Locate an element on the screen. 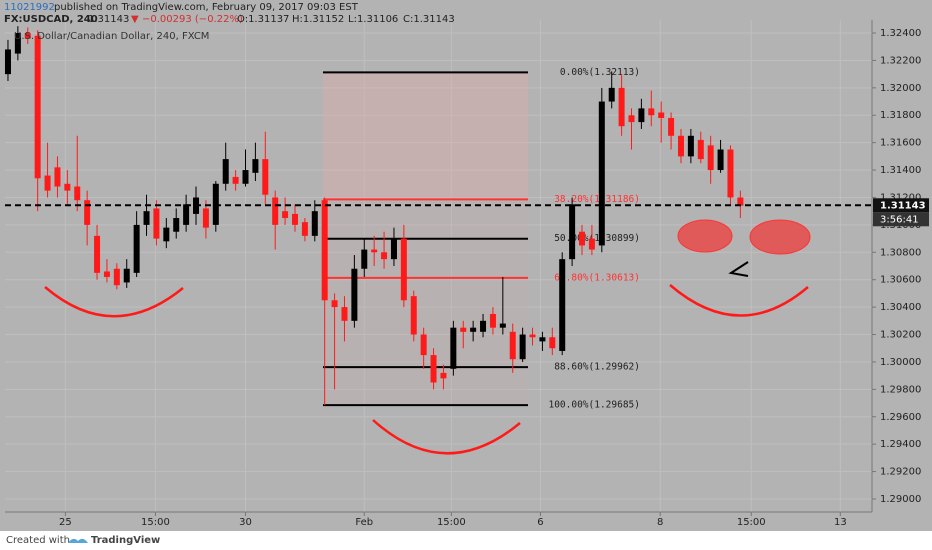 This screenshot has height=550, width=932. fib-label: 88.60%(1.29962) is located at coordinates (597, 367).